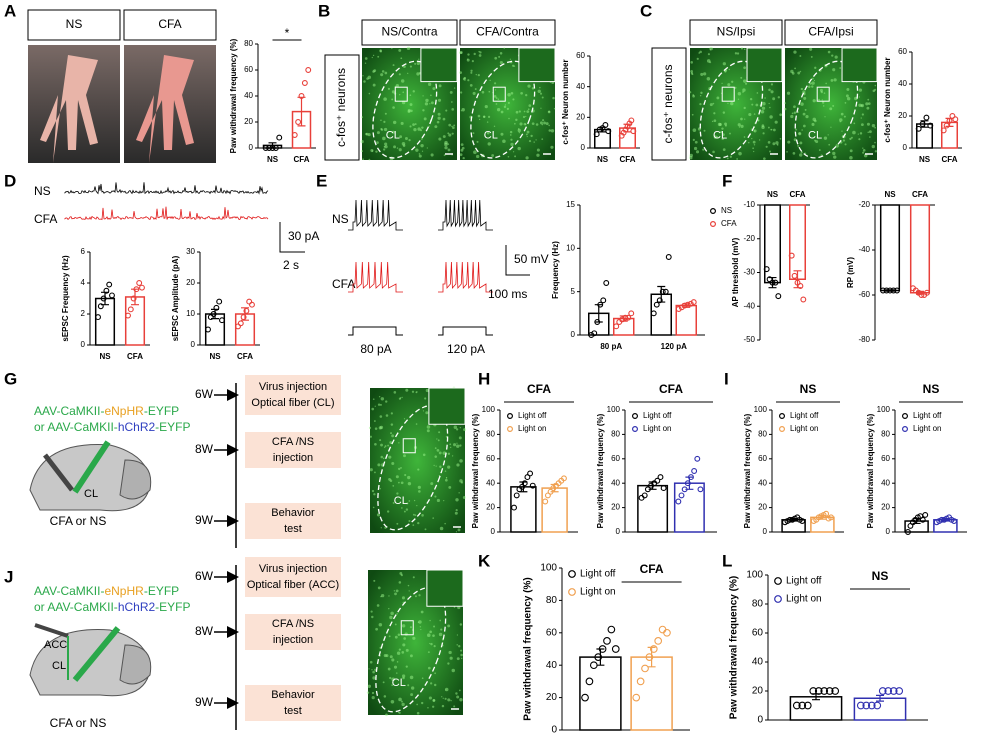  Describe the element at coordinates (749, 339) in the screenshot. I see `y-tick-label: -50` at that location.